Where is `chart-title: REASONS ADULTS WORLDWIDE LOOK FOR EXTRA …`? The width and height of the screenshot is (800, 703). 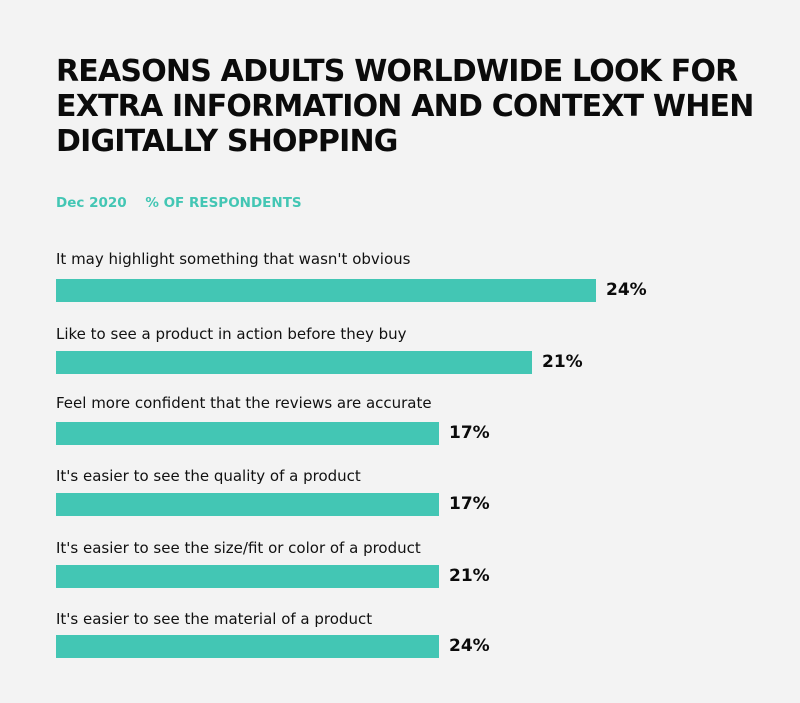
chart-title: REASONS ADULTS WORLDWIDE LOOK FOR EXTRA … is located at coordinates (405, 106).